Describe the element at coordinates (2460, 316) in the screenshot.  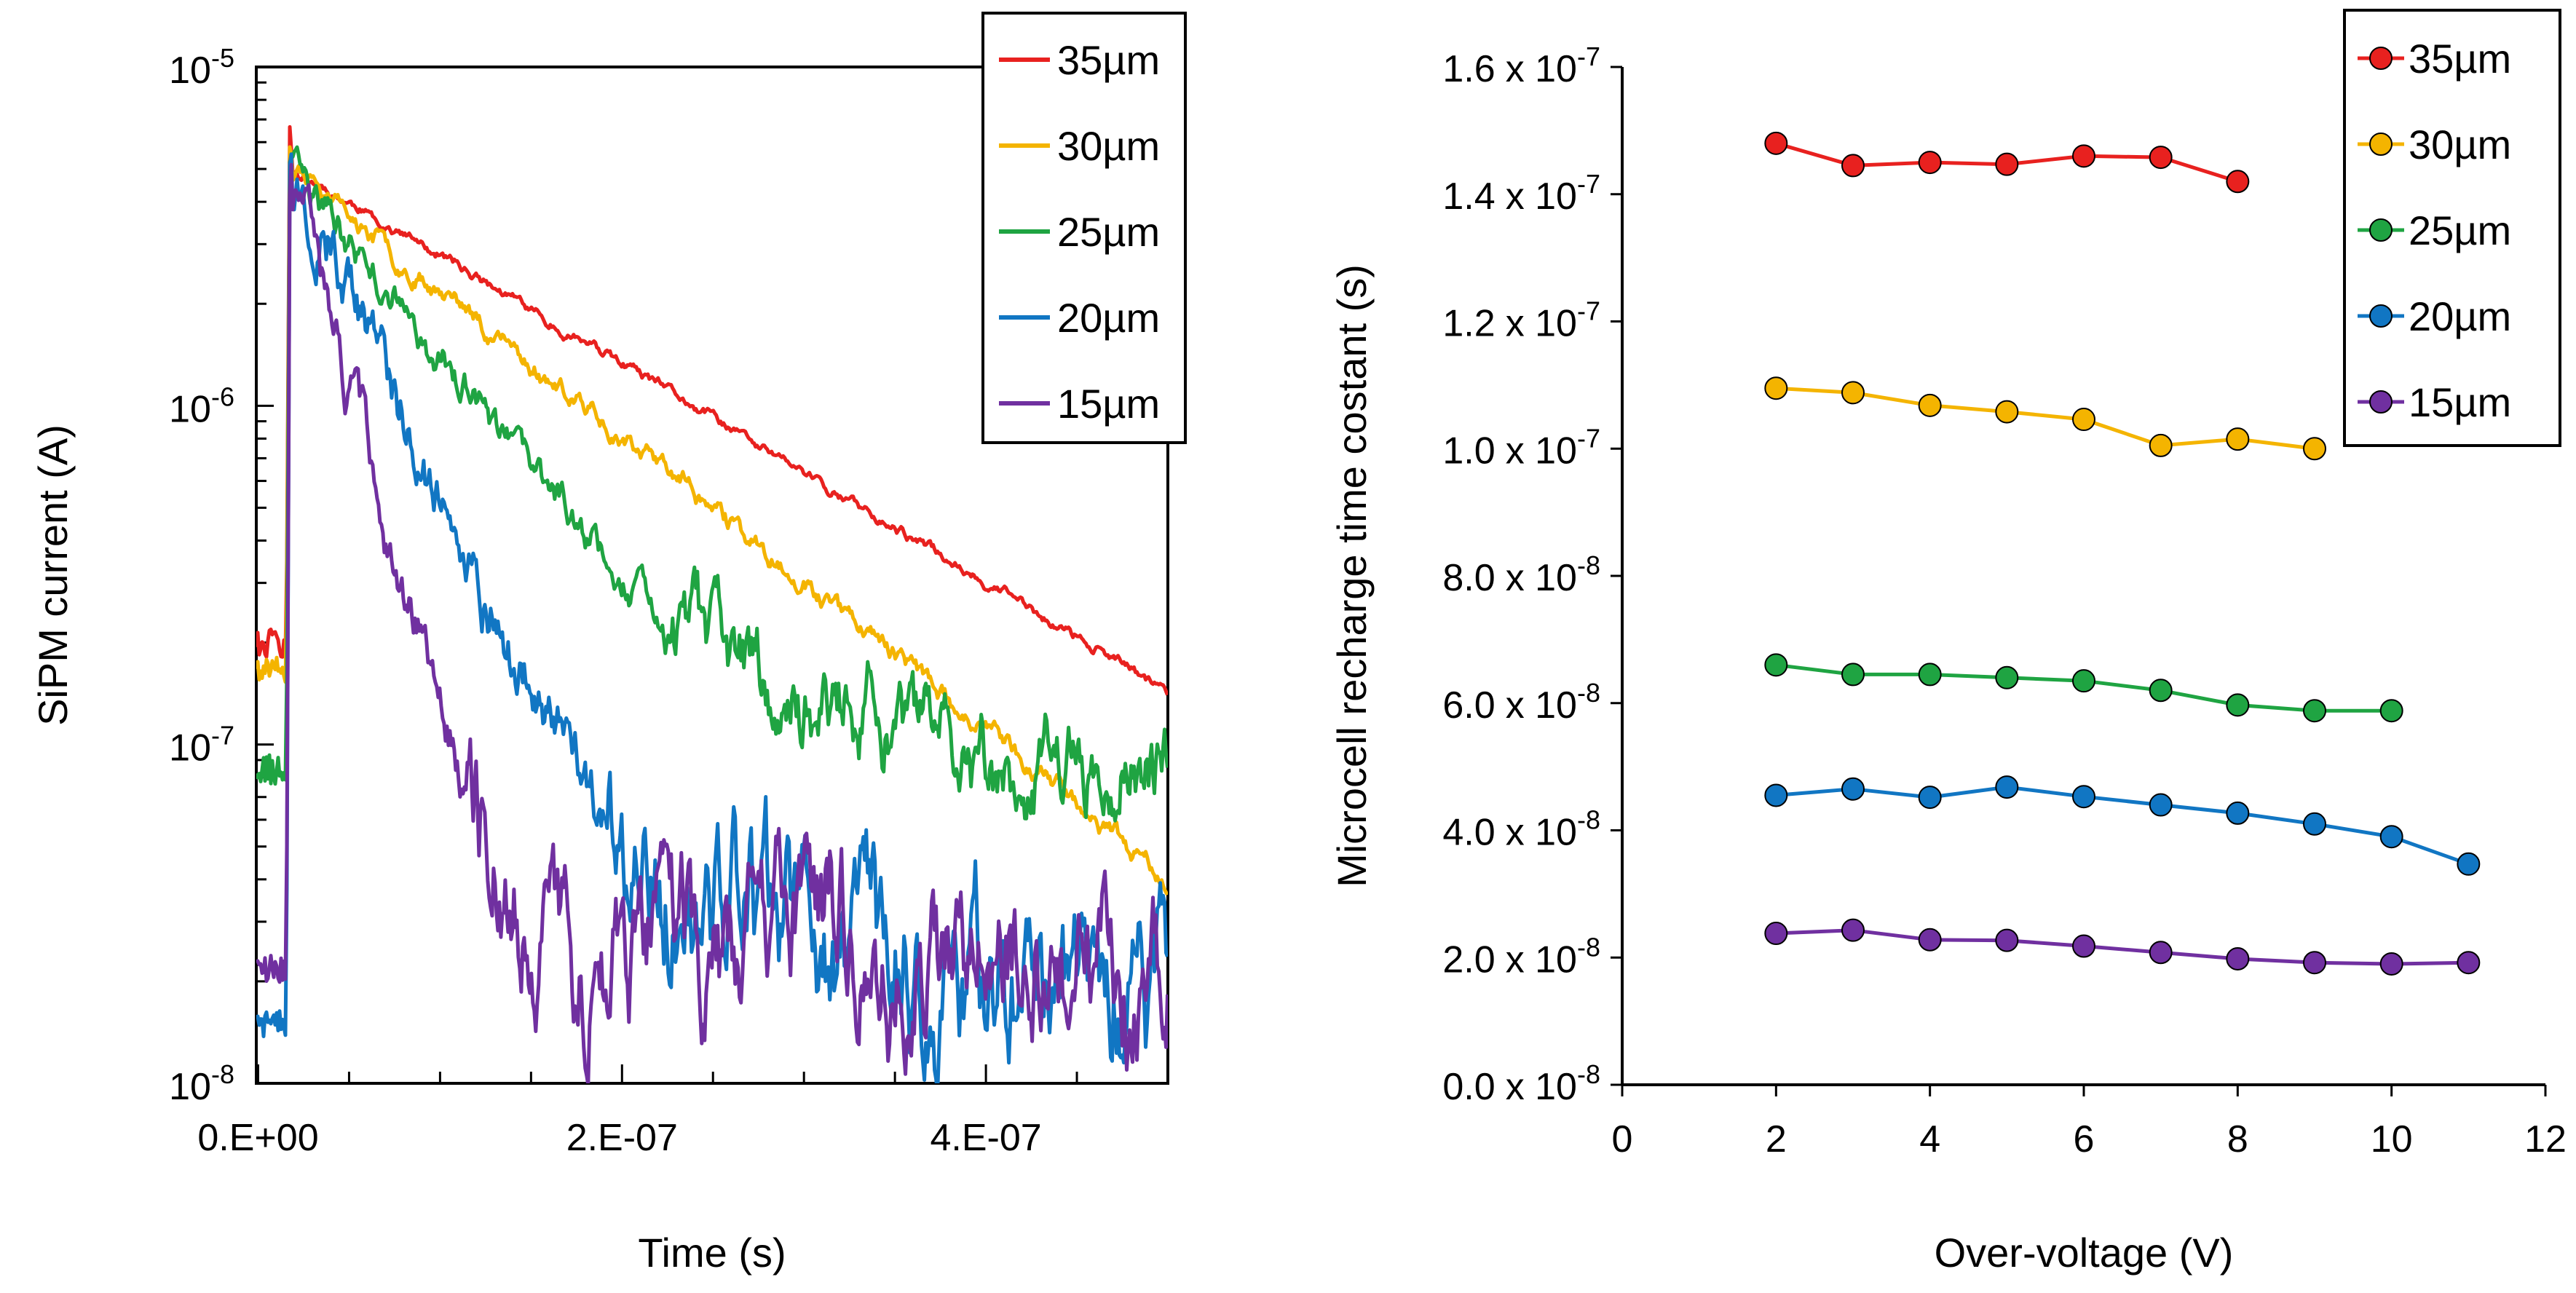
I see `right-legend-label: 20µm` at that location.